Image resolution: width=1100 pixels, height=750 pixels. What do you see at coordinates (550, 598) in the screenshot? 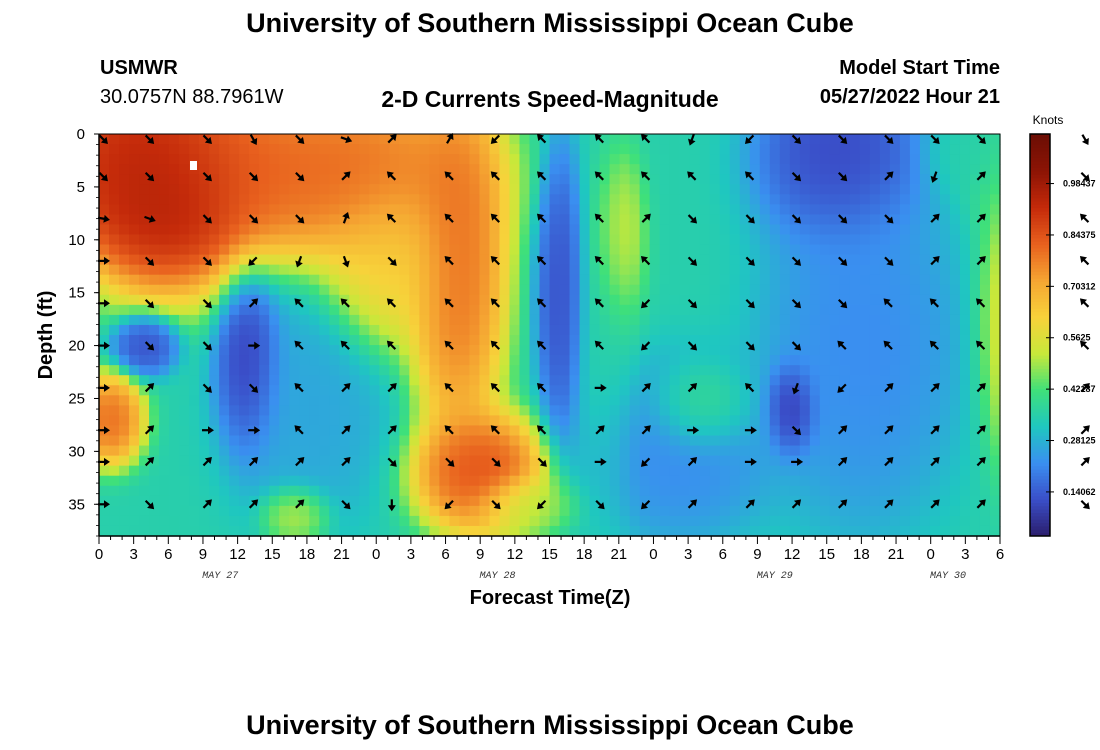
I see `x-axis-title: Forecast Time(Z)` at bounding box center [550, 598].